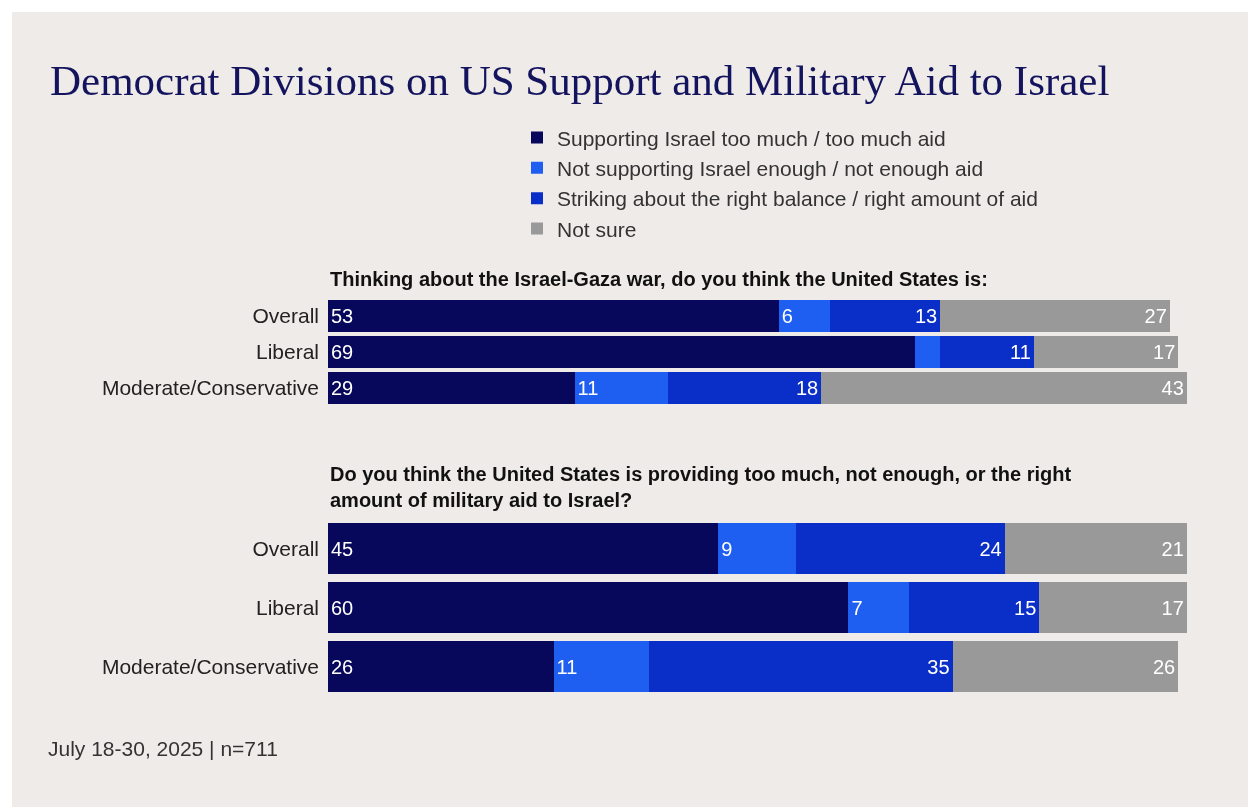  I want to click on data-label: 45, so click(342, 548).